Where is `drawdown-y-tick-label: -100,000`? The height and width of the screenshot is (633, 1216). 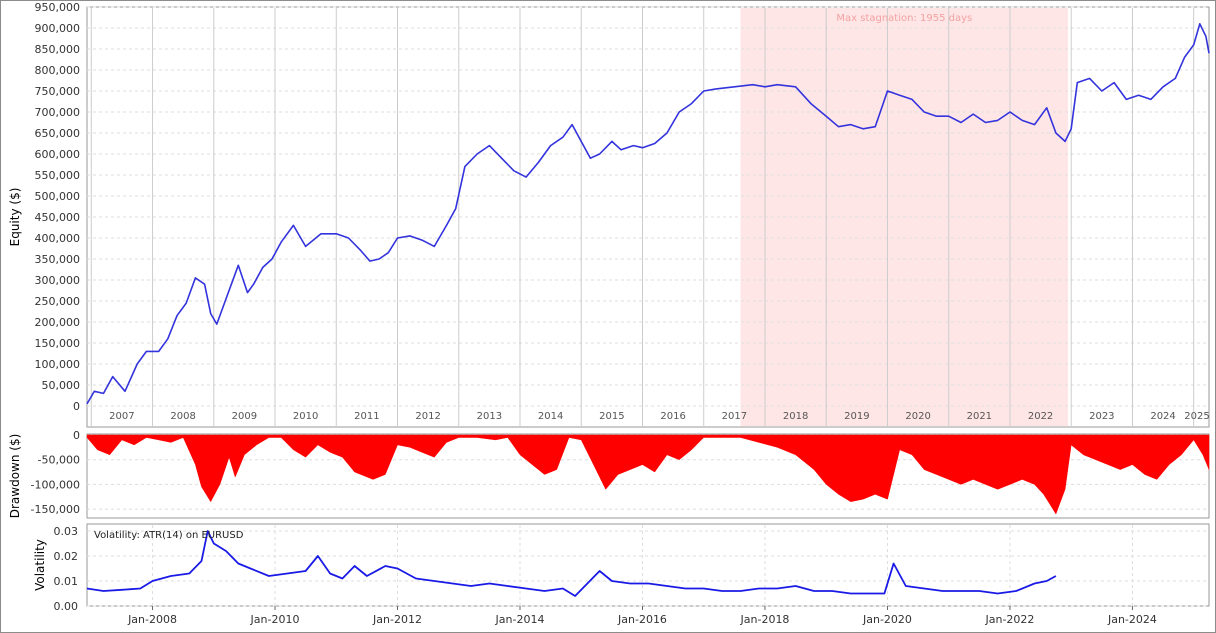 drawdown-y-tick-label: -100,000 is located at coordinates (55, 484).